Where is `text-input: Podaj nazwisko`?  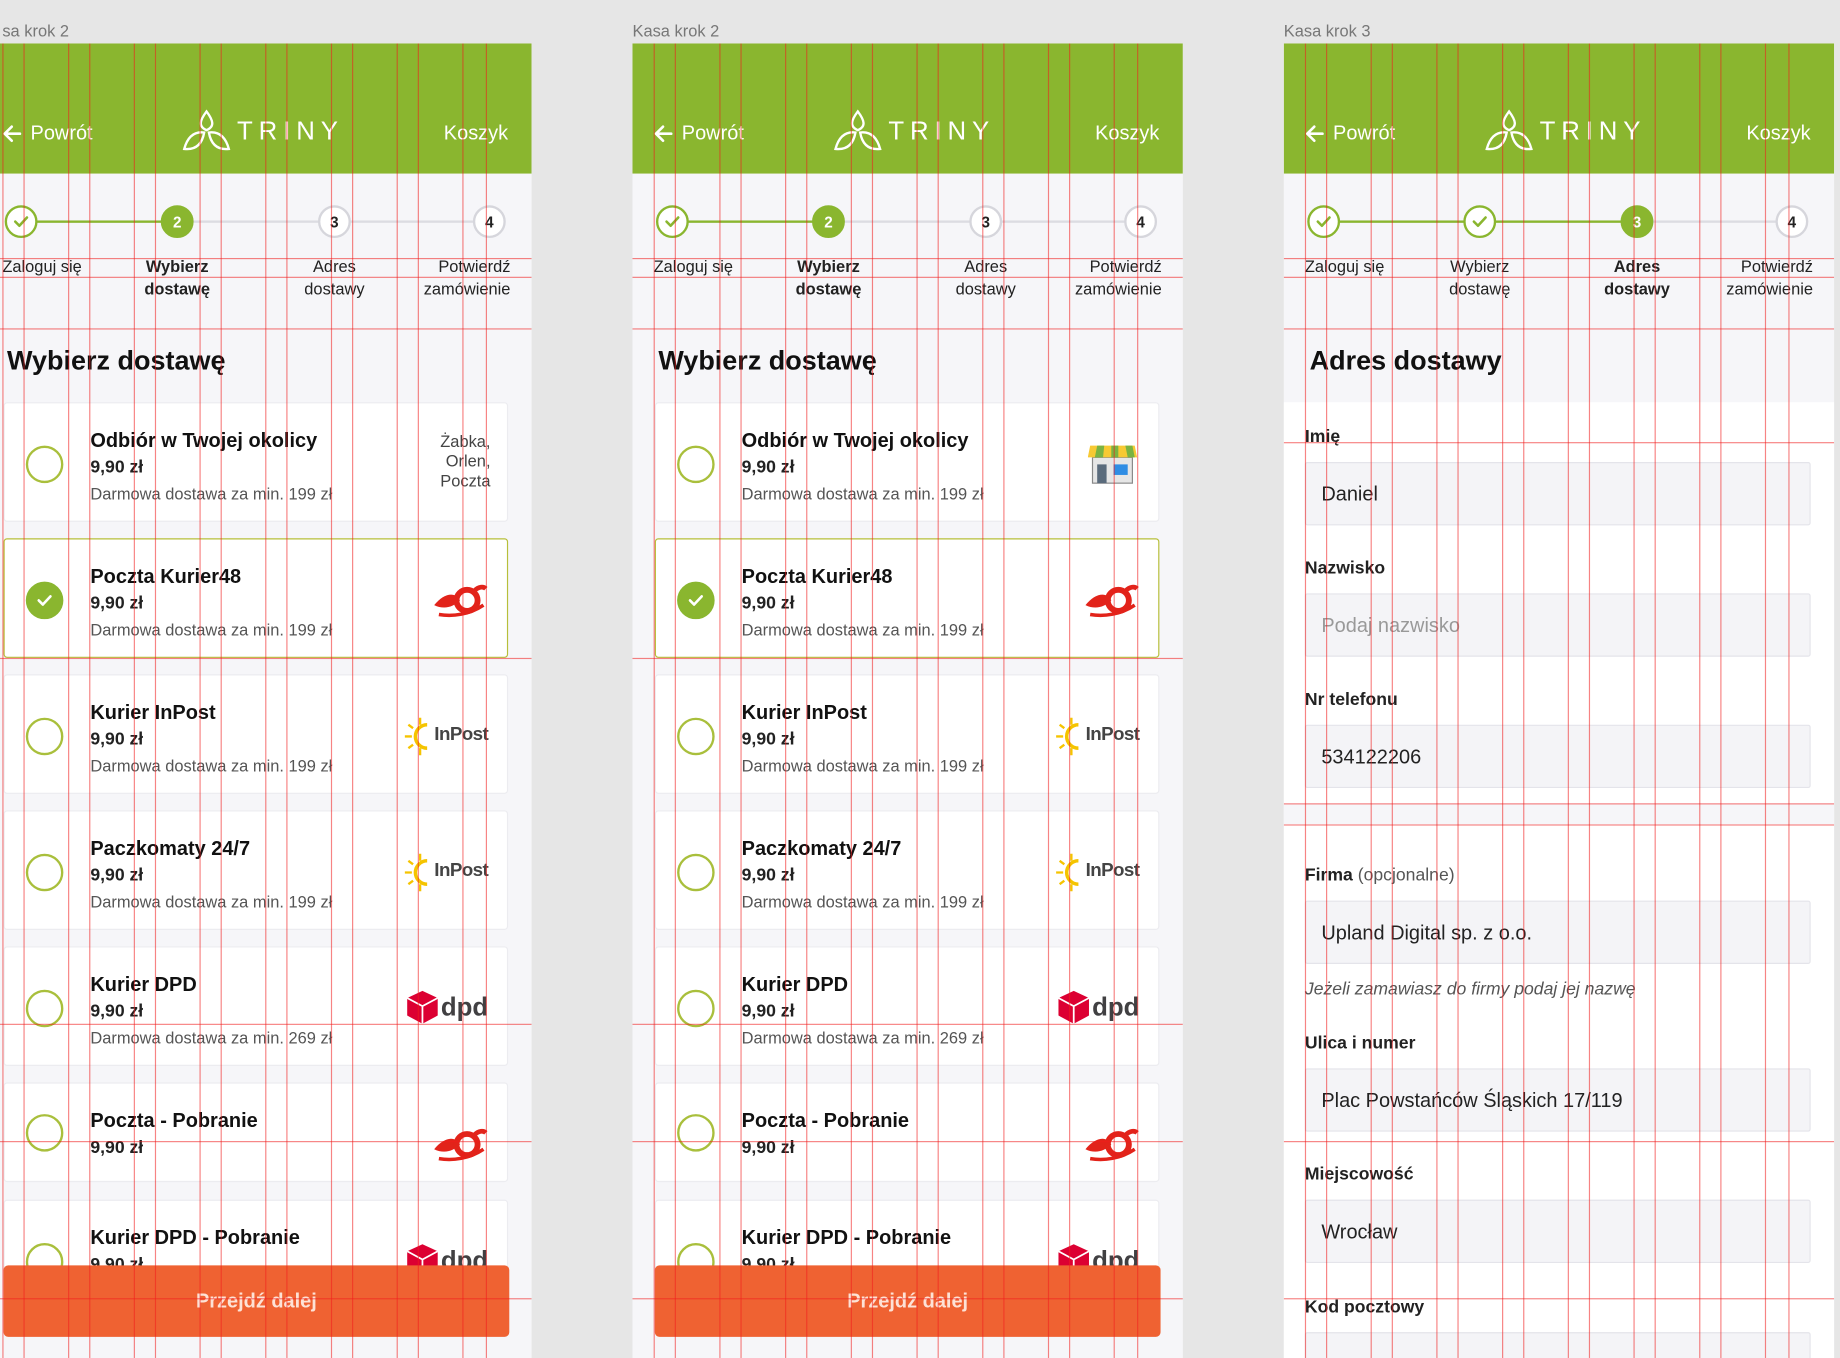 text-input: Podaj nazwisko is located at coordinates (1557, 625).